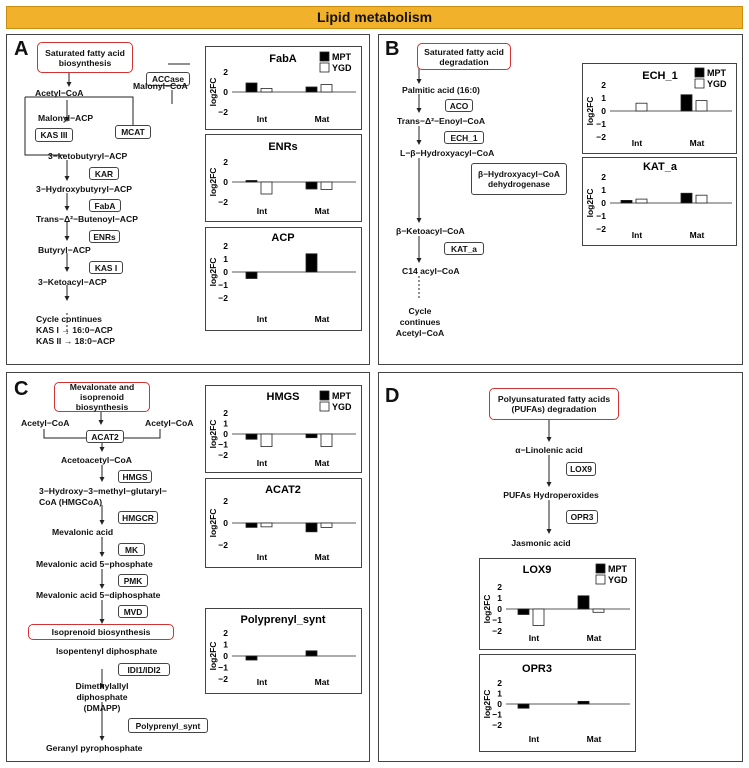 Image resolution: width=749 pixels, height=768 pixels. Describe the element at coordinates (138, 517) in the screenshot. I see `enzyme-hmgcr: HMGCR` at that location.